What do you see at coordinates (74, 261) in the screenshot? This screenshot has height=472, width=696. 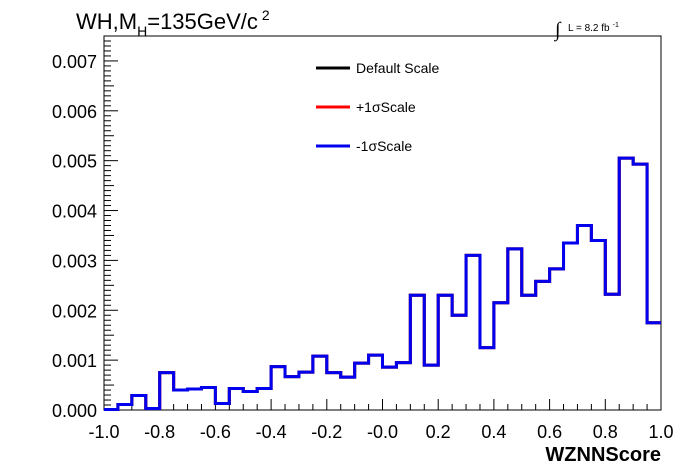 I see `y-tick-label: 0.003` at bounding box center [74, 261].